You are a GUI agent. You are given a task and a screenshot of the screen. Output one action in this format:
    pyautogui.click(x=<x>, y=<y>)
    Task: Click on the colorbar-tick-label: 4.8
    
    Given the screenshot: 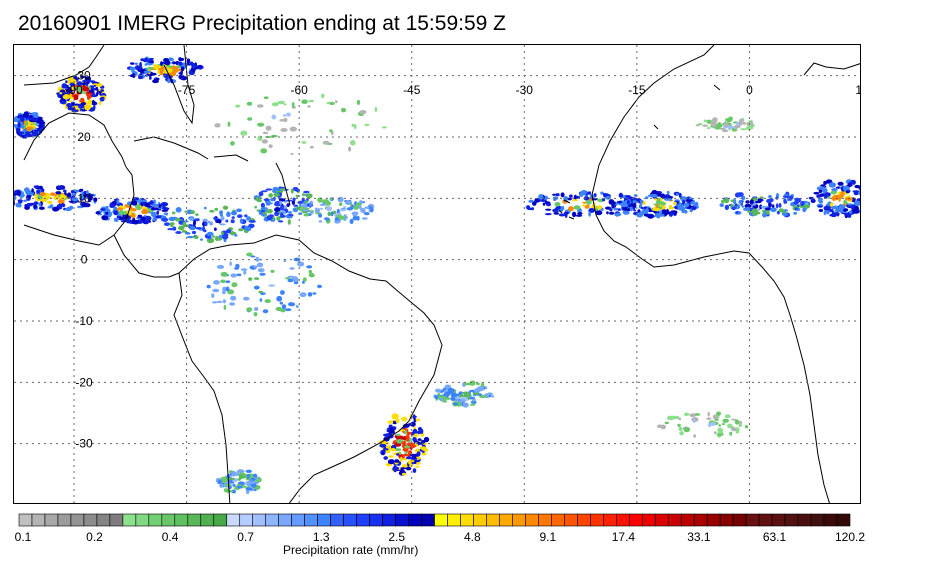 What is the action you would take?
    pyautogui.click(x=472, y=537)
    